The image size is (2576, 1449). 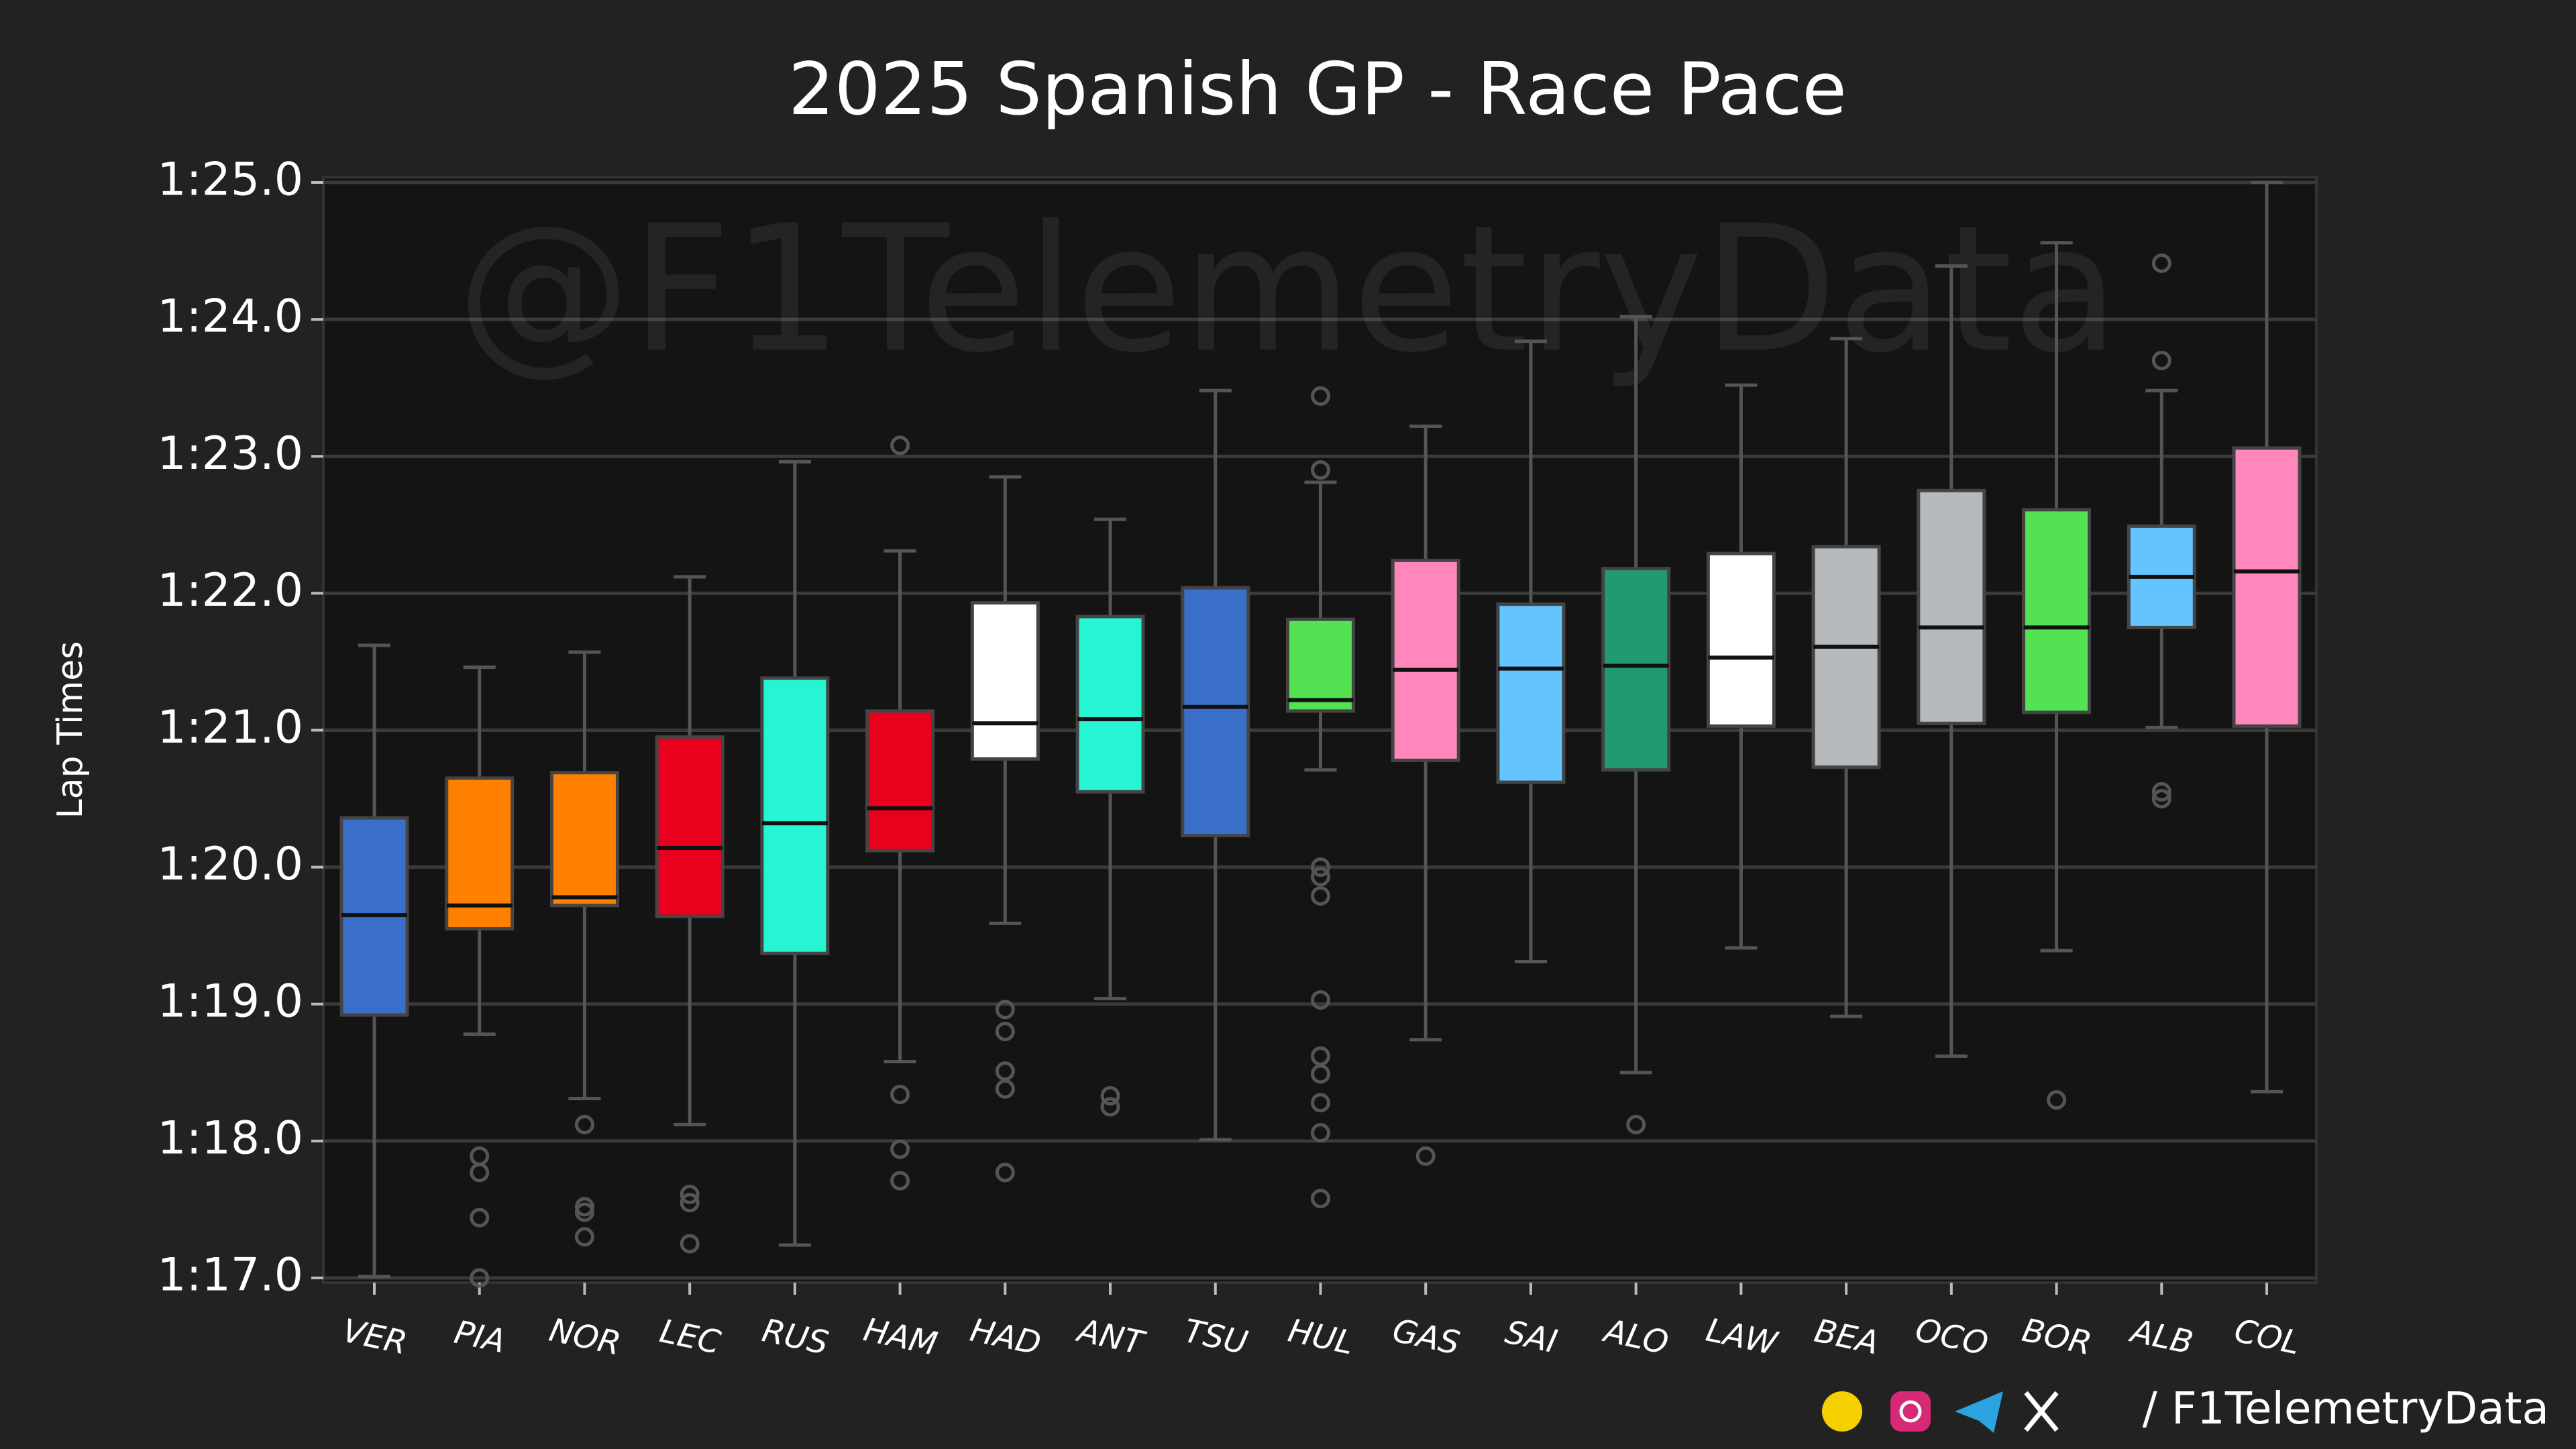 I want to click on y-tick-label: 1:23.0, so click(x=230, y=453).